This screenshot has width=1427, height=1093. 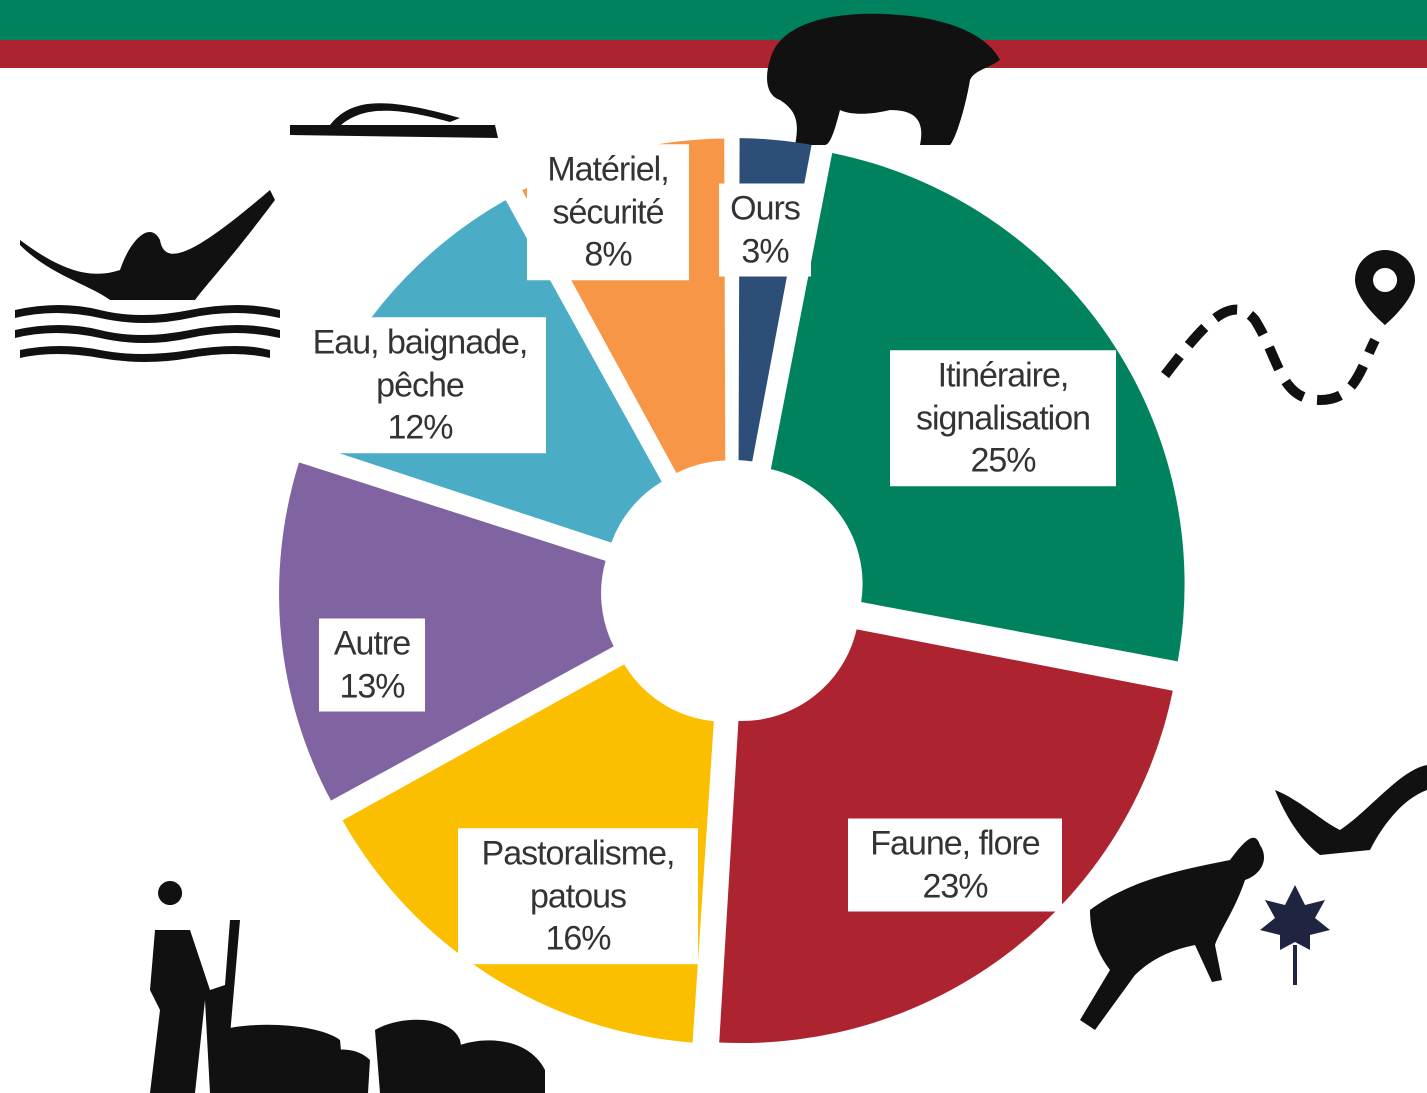 What do you see at coordinates (446, 631) in the screenshot?
I see `pie-slice` at bounding box center [446, 631].